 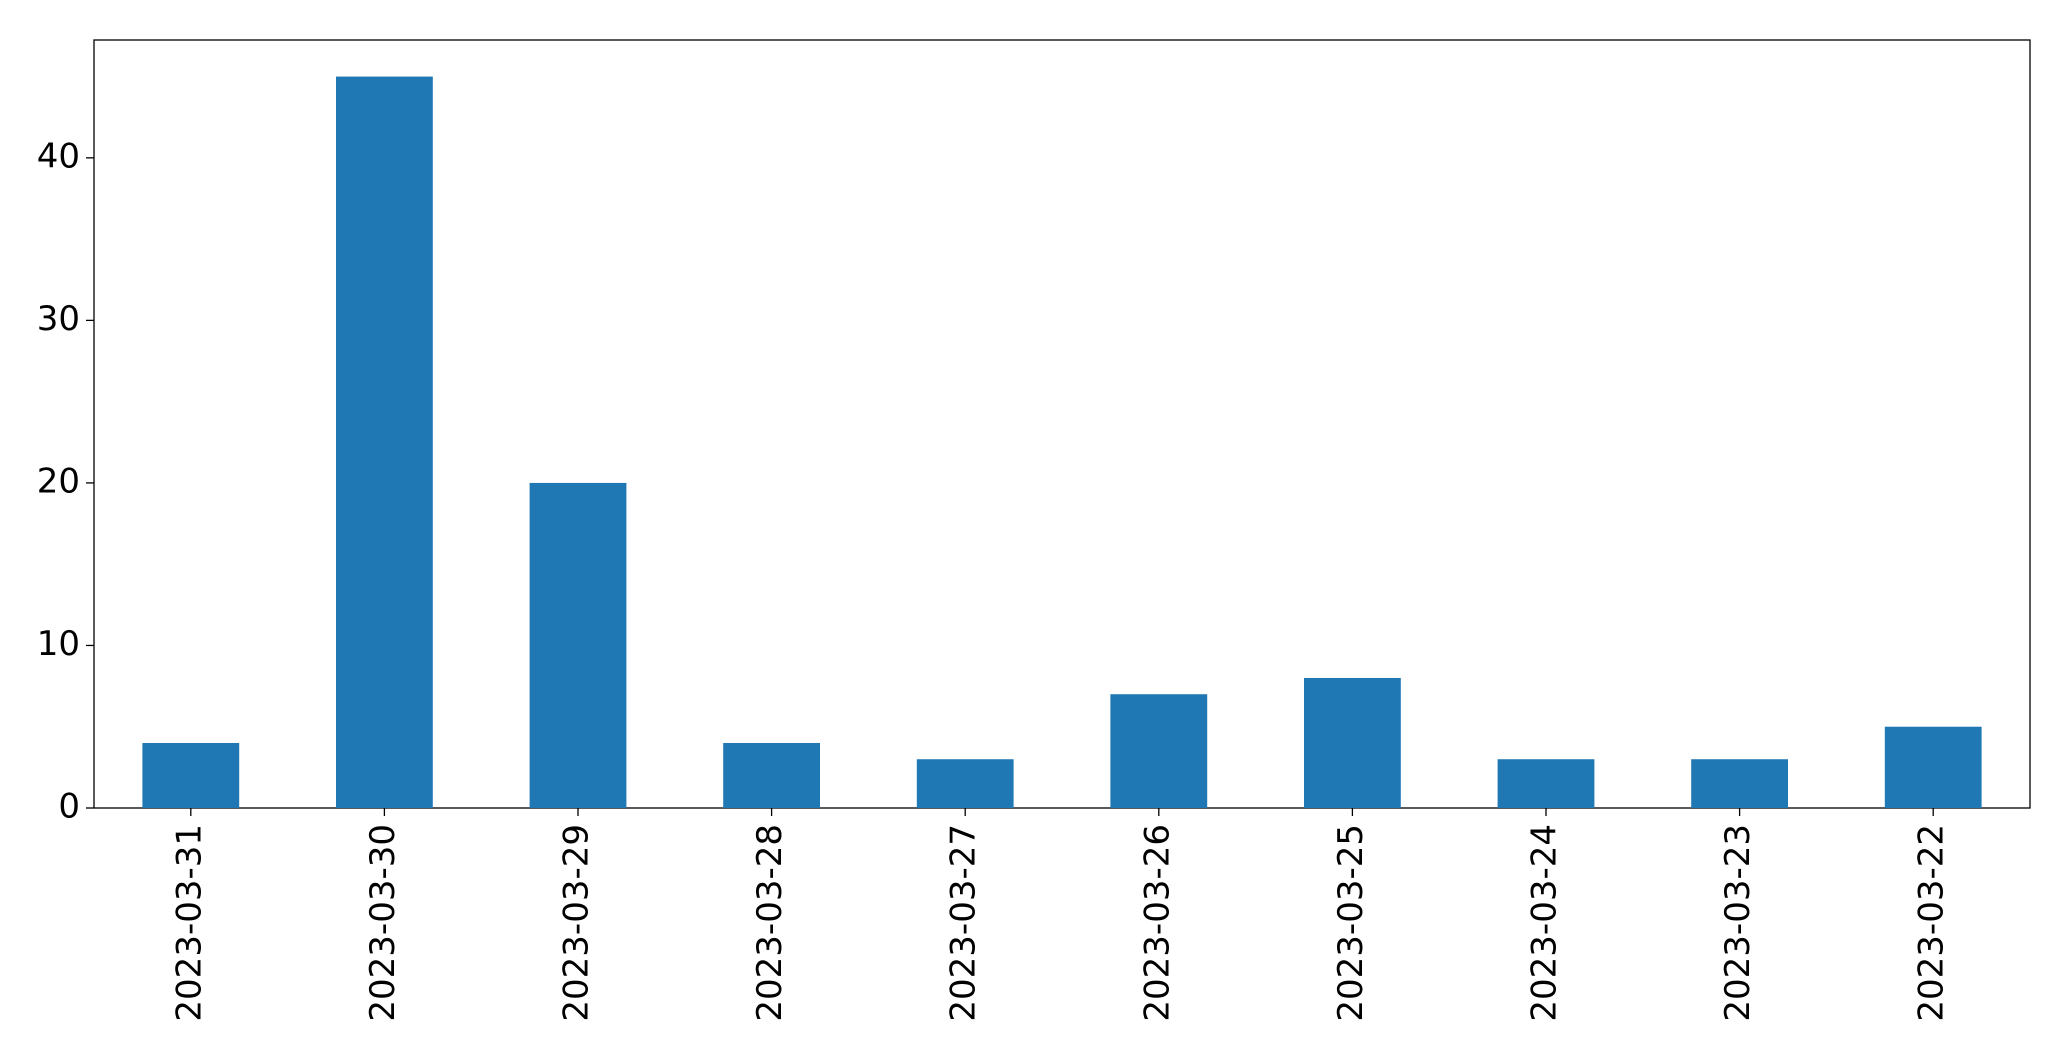 What do you see at coordinates (58, 319) in the screenshot?
I see `y-tick-label: 30` at bounding box center [58, 319].